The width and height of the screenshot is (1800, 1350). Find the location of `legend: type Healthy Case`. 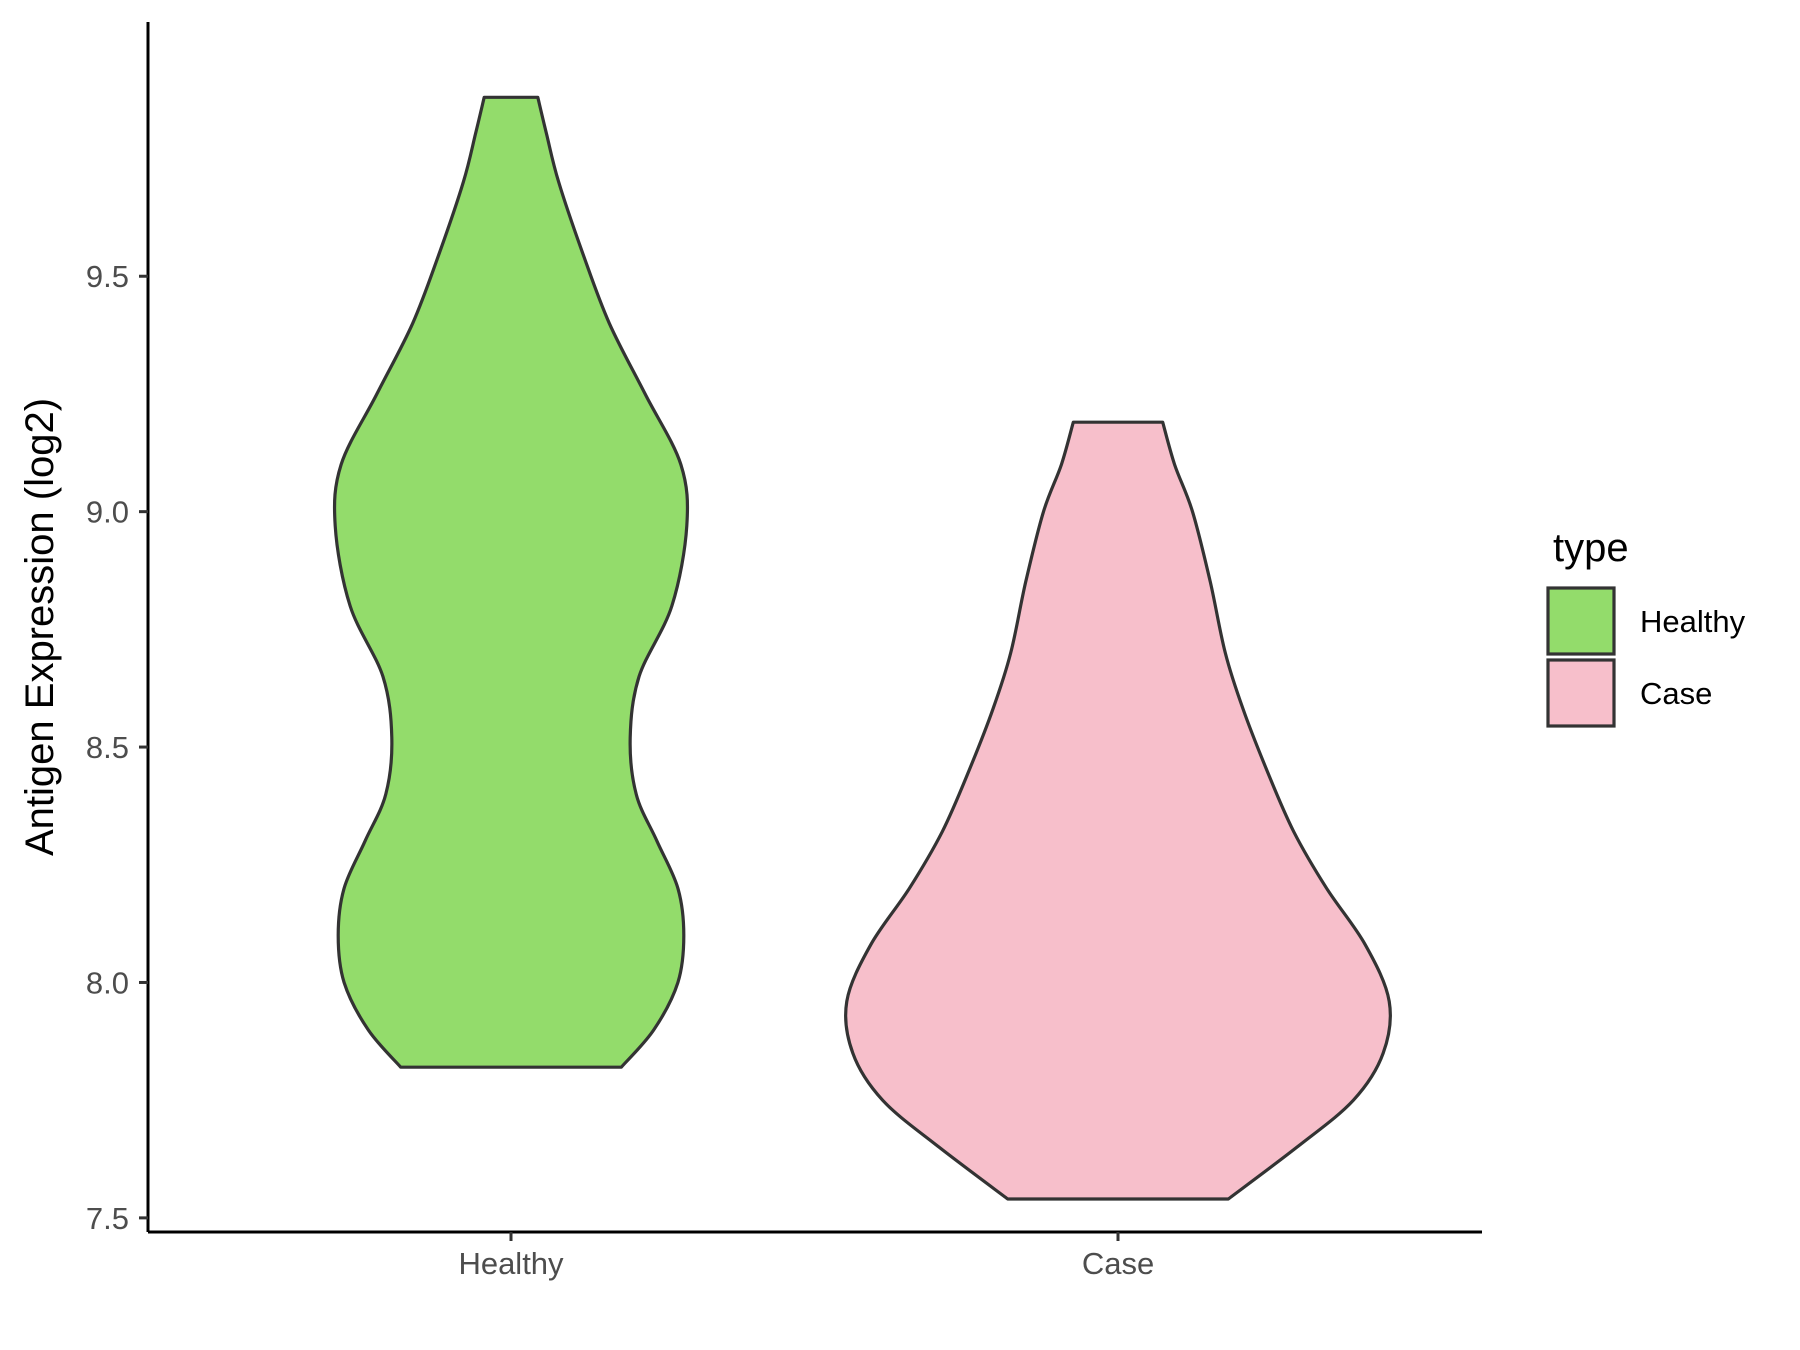

legend: type Healthy Case is located at coordinates (1646, 627).